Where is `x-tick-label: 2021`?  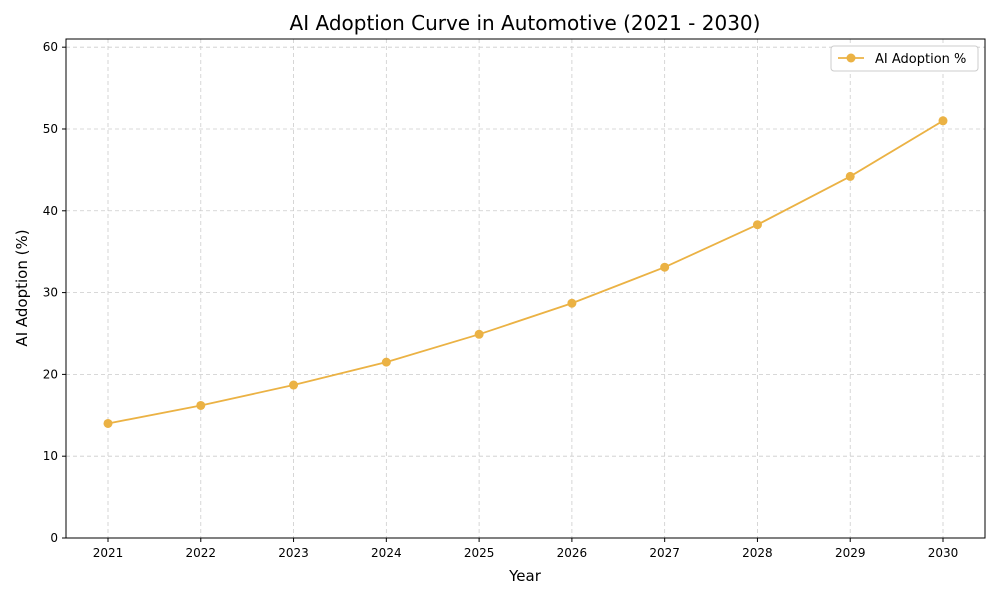
x-tick-label: 2021 is located at coordinates (108, 553).